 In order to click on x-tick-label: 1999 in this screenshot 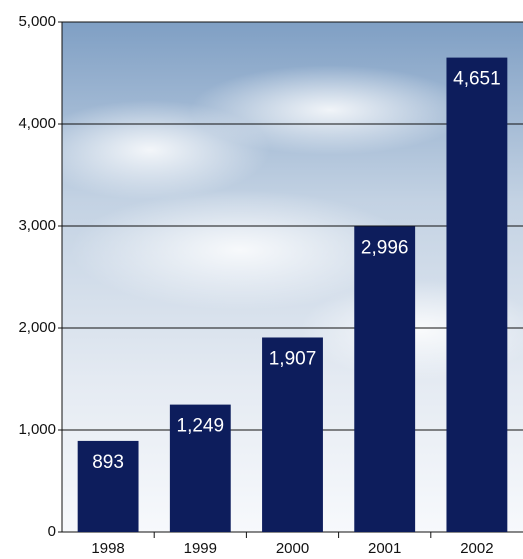, I will do `click(200, 548)`.